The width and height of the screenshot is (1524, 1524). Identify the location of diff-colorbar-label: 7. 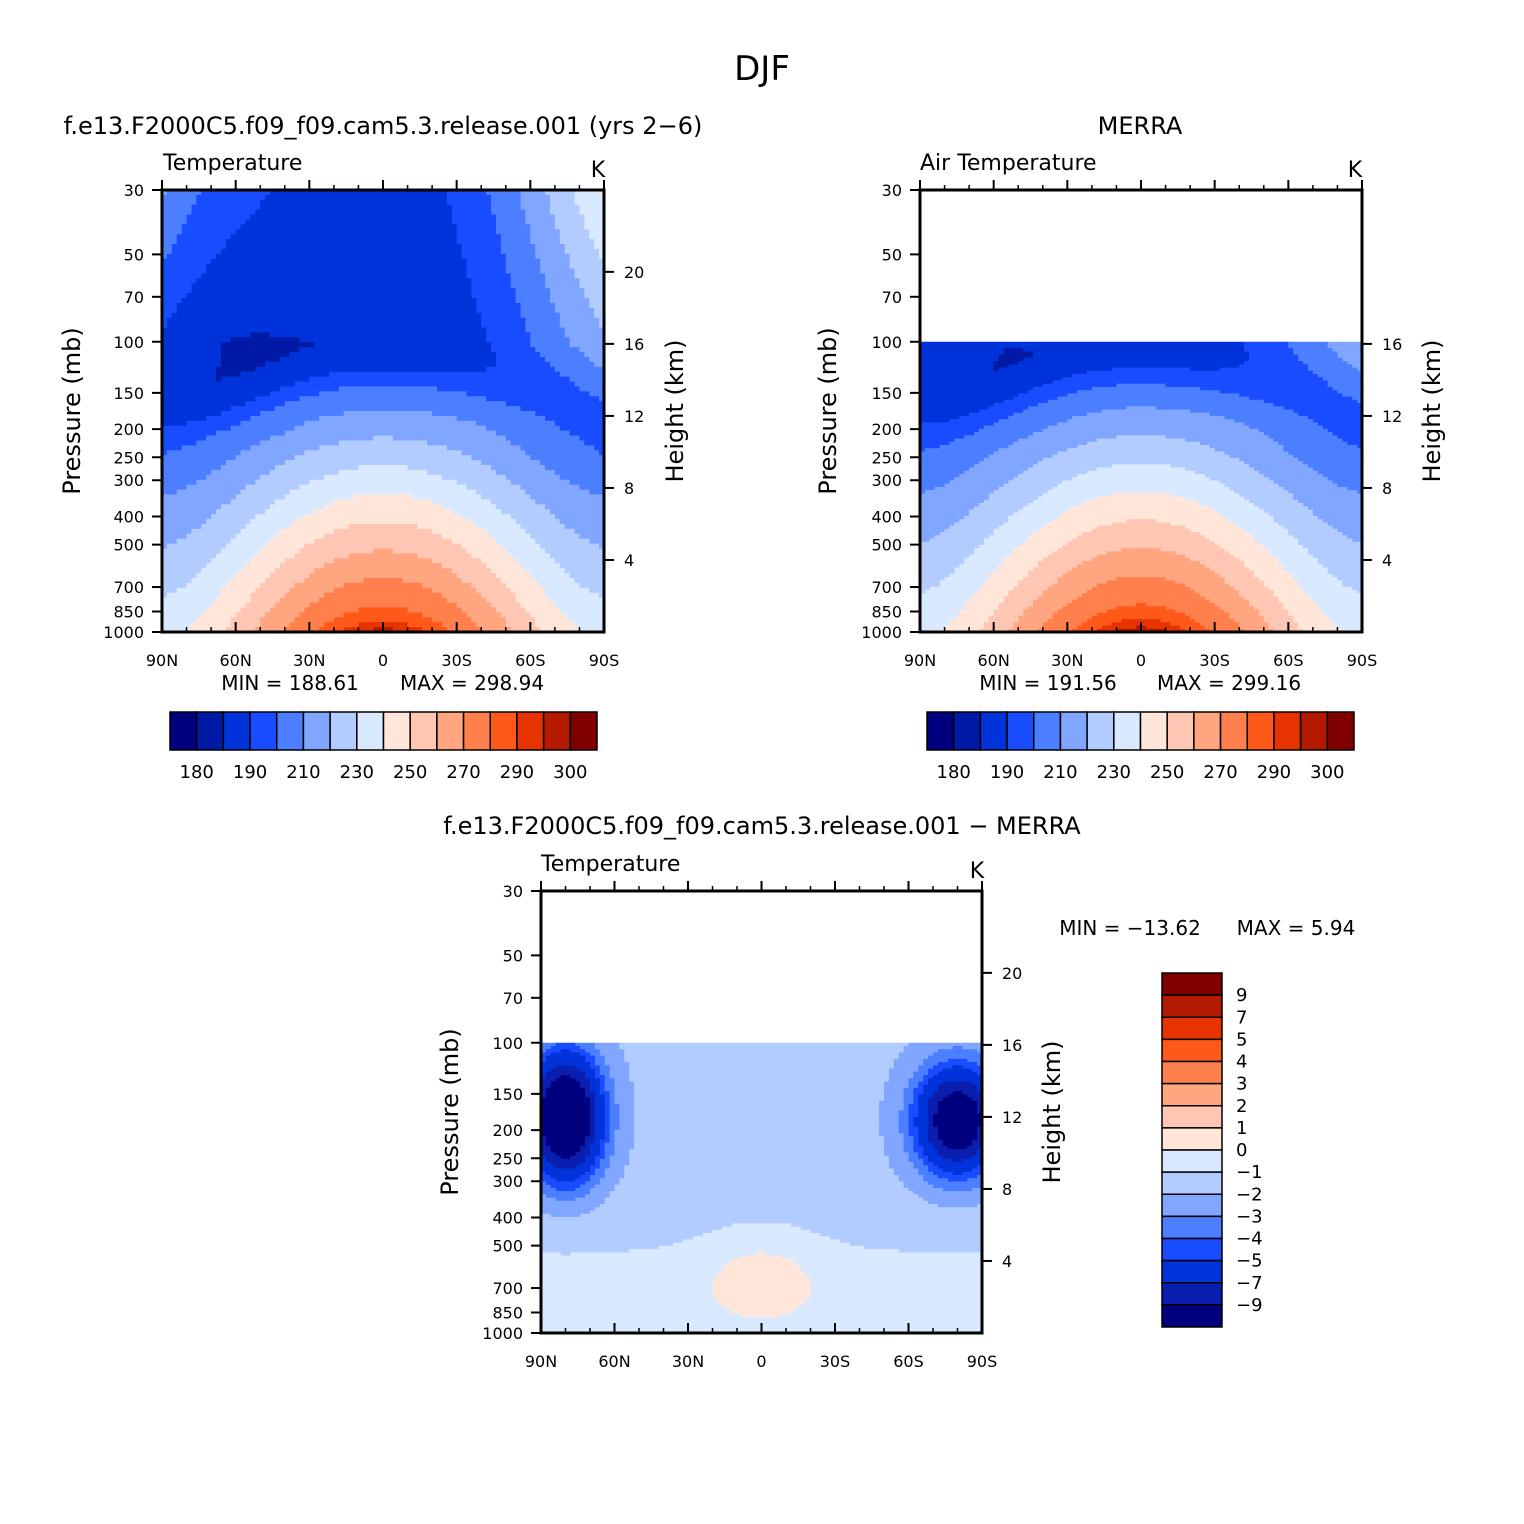
(1241, 1017).